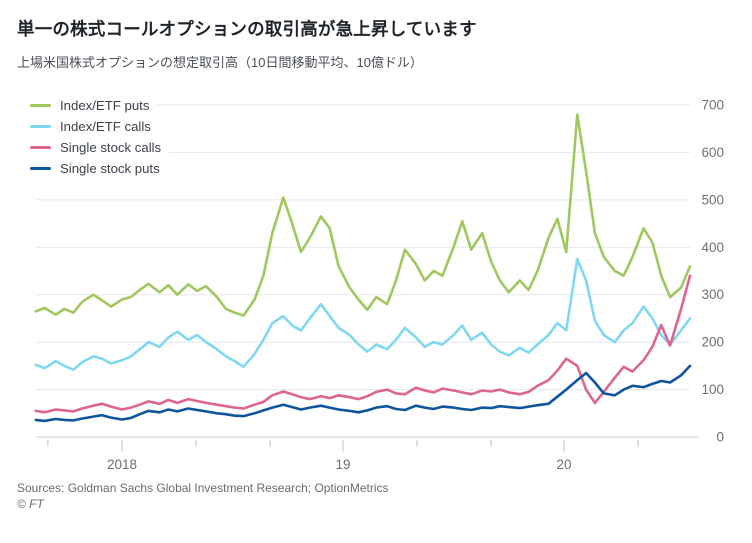 This screenshot has width=752, height=543. What do you see at coordinates (220, 62) in the screenshot?
I see `chart-subtitle: 上場米国株式オプションの想定取引高（10日間移動平均、10億ドル）` at bounding box center [220, 62].